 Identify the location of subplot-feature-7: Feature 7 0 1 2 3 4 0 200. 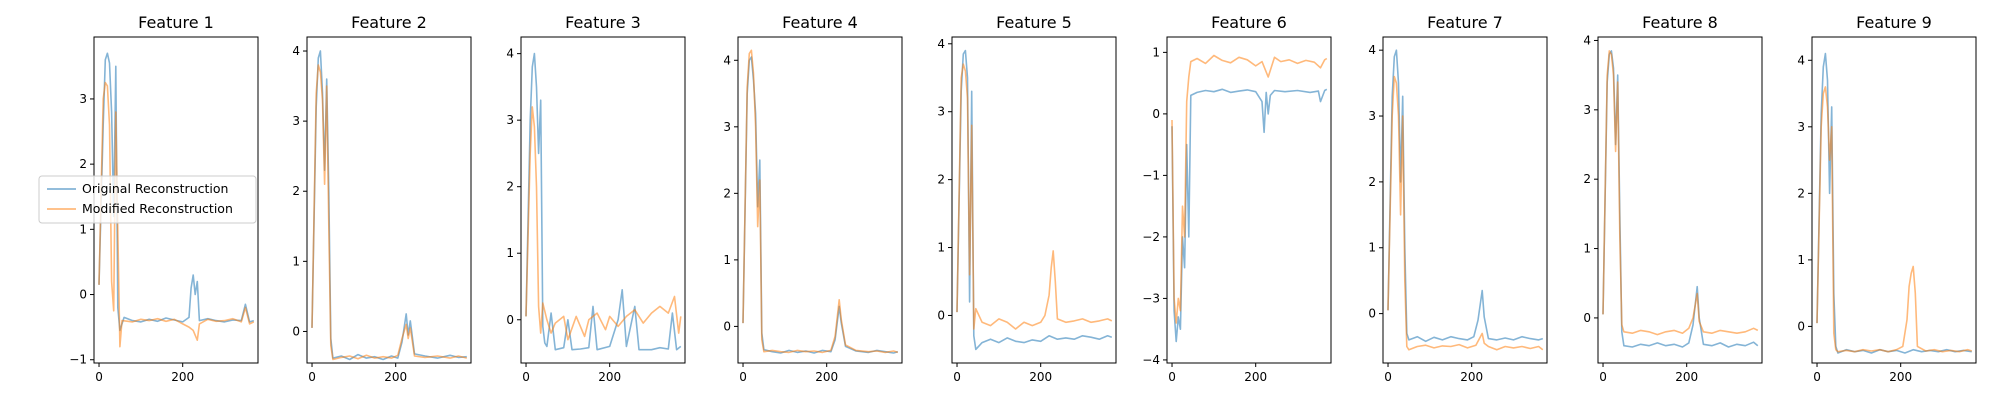
(1458, 198).